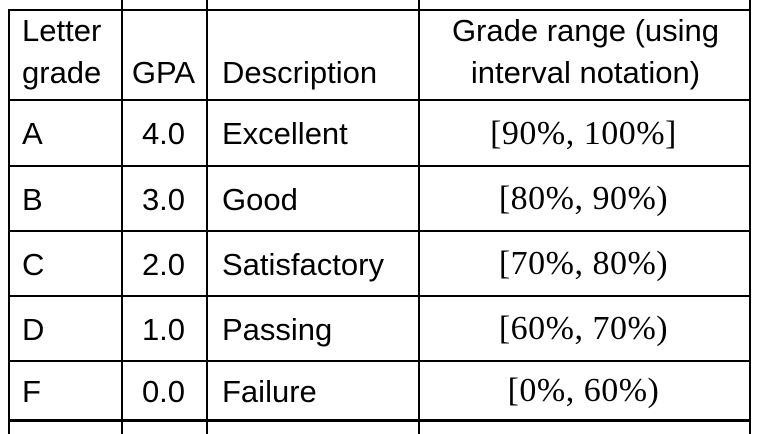 The image size is (760, 434). Describe the element at coordinates (285, 134) in the screenshot. I see `cell-description-row-a: Excellent` at that location.